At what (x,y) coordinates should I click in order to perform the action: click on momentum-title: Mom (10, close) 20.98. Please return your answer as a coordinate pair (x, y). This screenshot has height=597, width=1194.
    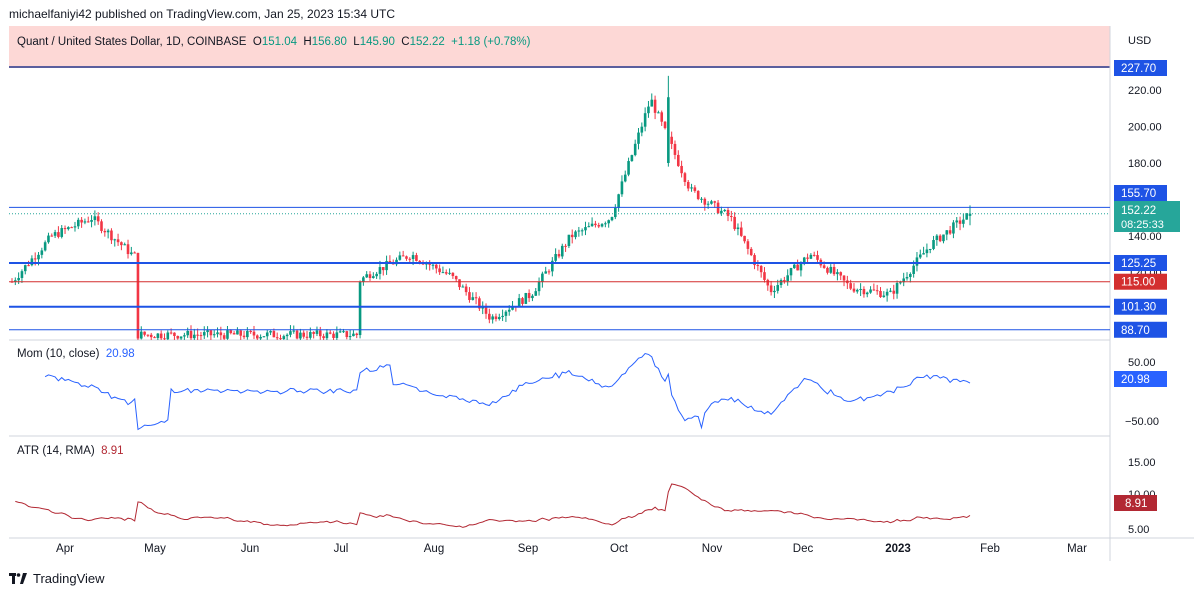
    Looking at the image, I should click on (76, 354).